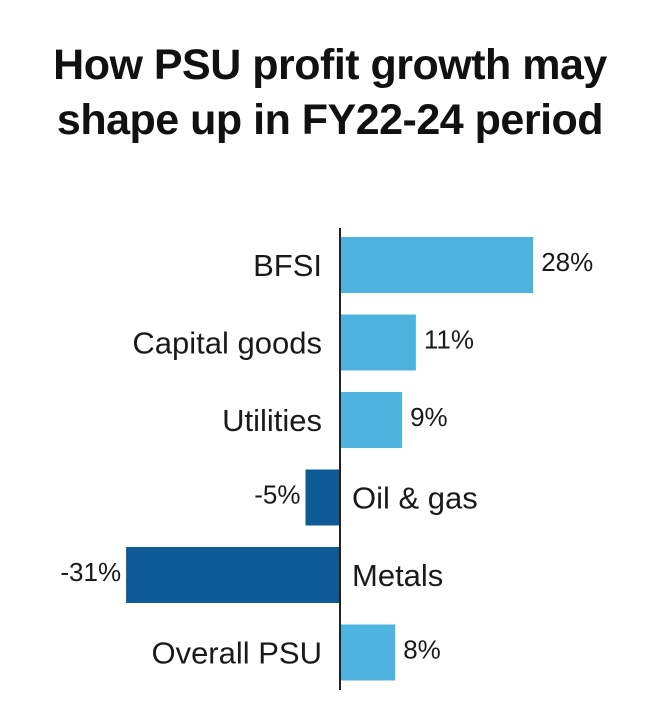  I want to click on bar-bfsi, so click(437, 265).